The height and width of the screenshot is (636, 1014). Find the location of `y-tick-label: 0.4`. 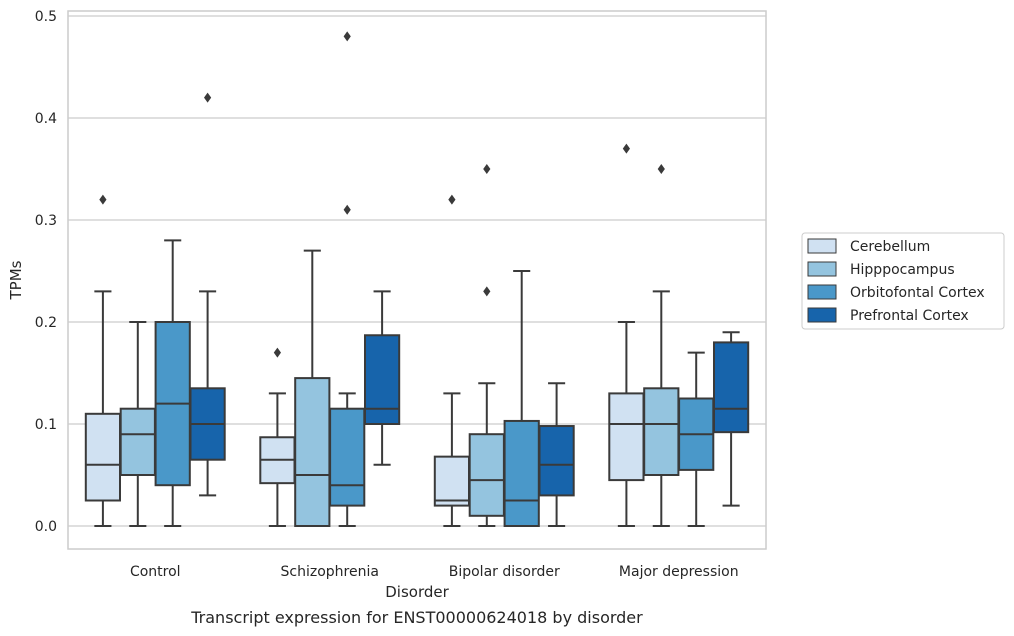

y-tick-label: 0.4 is located at coordinates (46, 119).